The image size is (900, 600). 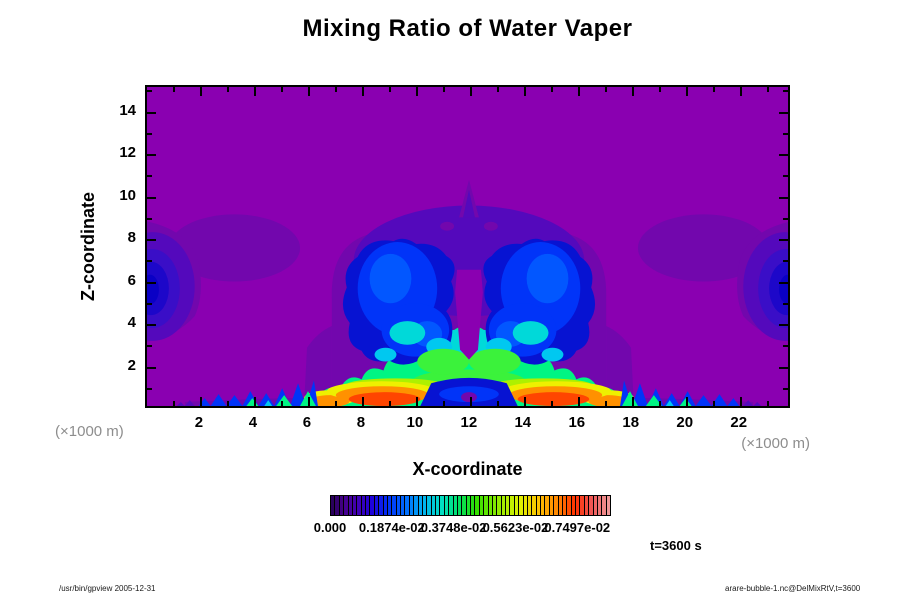 What do you see at coordinates (676, 545) in the screenshot?
I see `time-annotation: t=3600 s` at bounding box center [676, 545].